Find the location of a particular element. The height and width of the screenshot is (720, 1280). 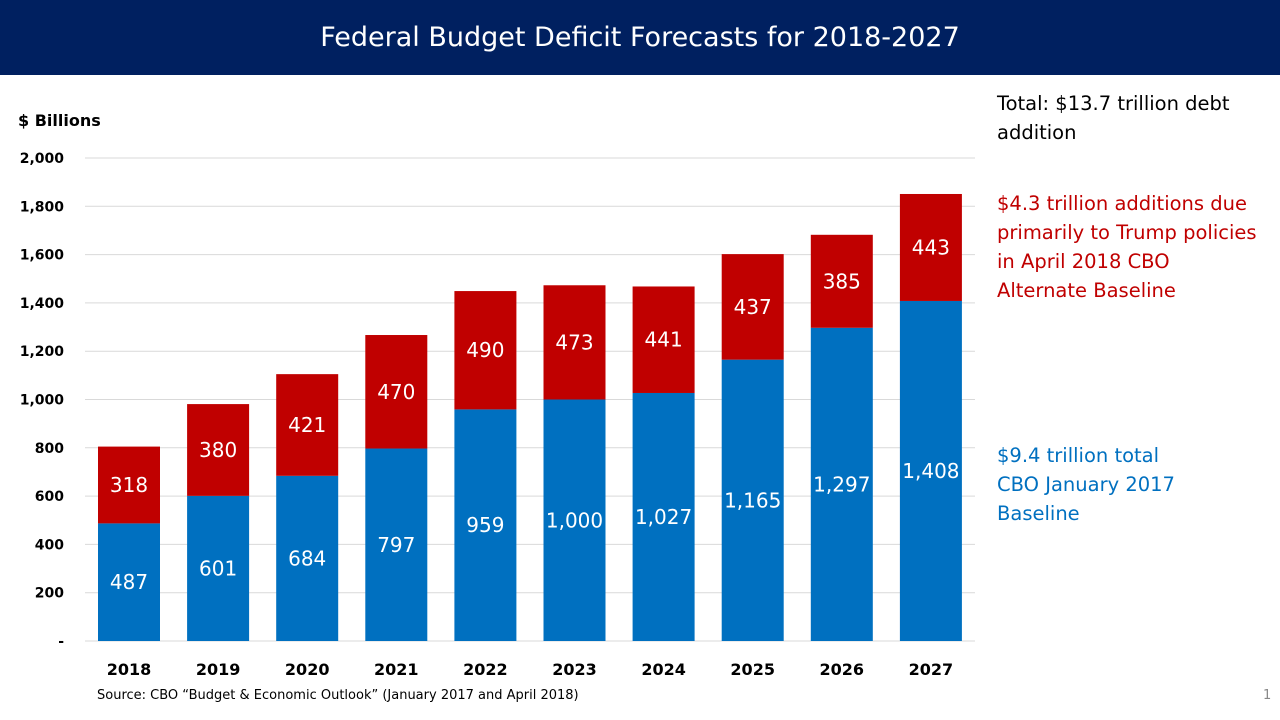

data-label: 473 is located at coordinates (574, 342).